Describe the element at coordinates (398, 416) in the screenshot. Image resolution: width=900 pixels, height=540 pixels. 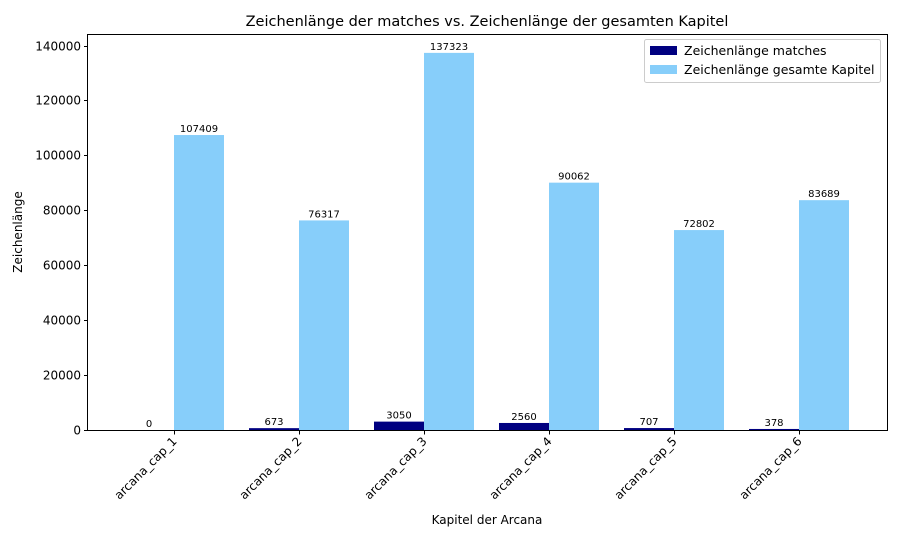
I see `data-label-series-1-arcana_cap_3: 3050` at that location.